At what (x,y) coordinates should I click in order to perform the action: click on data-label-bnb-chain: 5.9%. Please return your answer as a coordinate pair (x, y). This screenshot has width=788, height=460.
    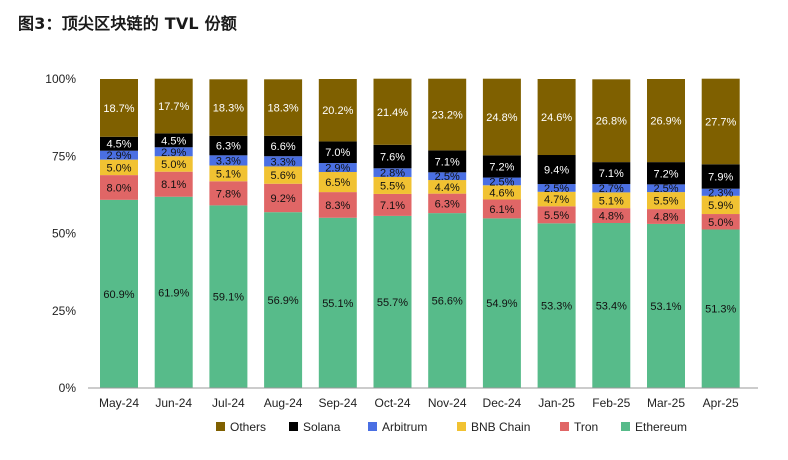
    Looking at the image, I should click on (720, 206).